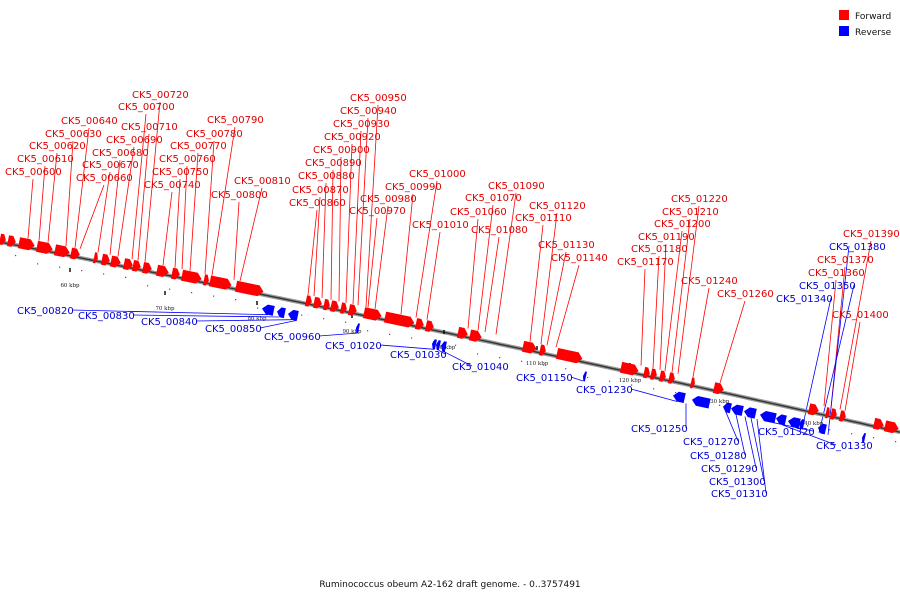  I want to click on gene-label-ck5-00990: CK5_00990, so click(413, 187).